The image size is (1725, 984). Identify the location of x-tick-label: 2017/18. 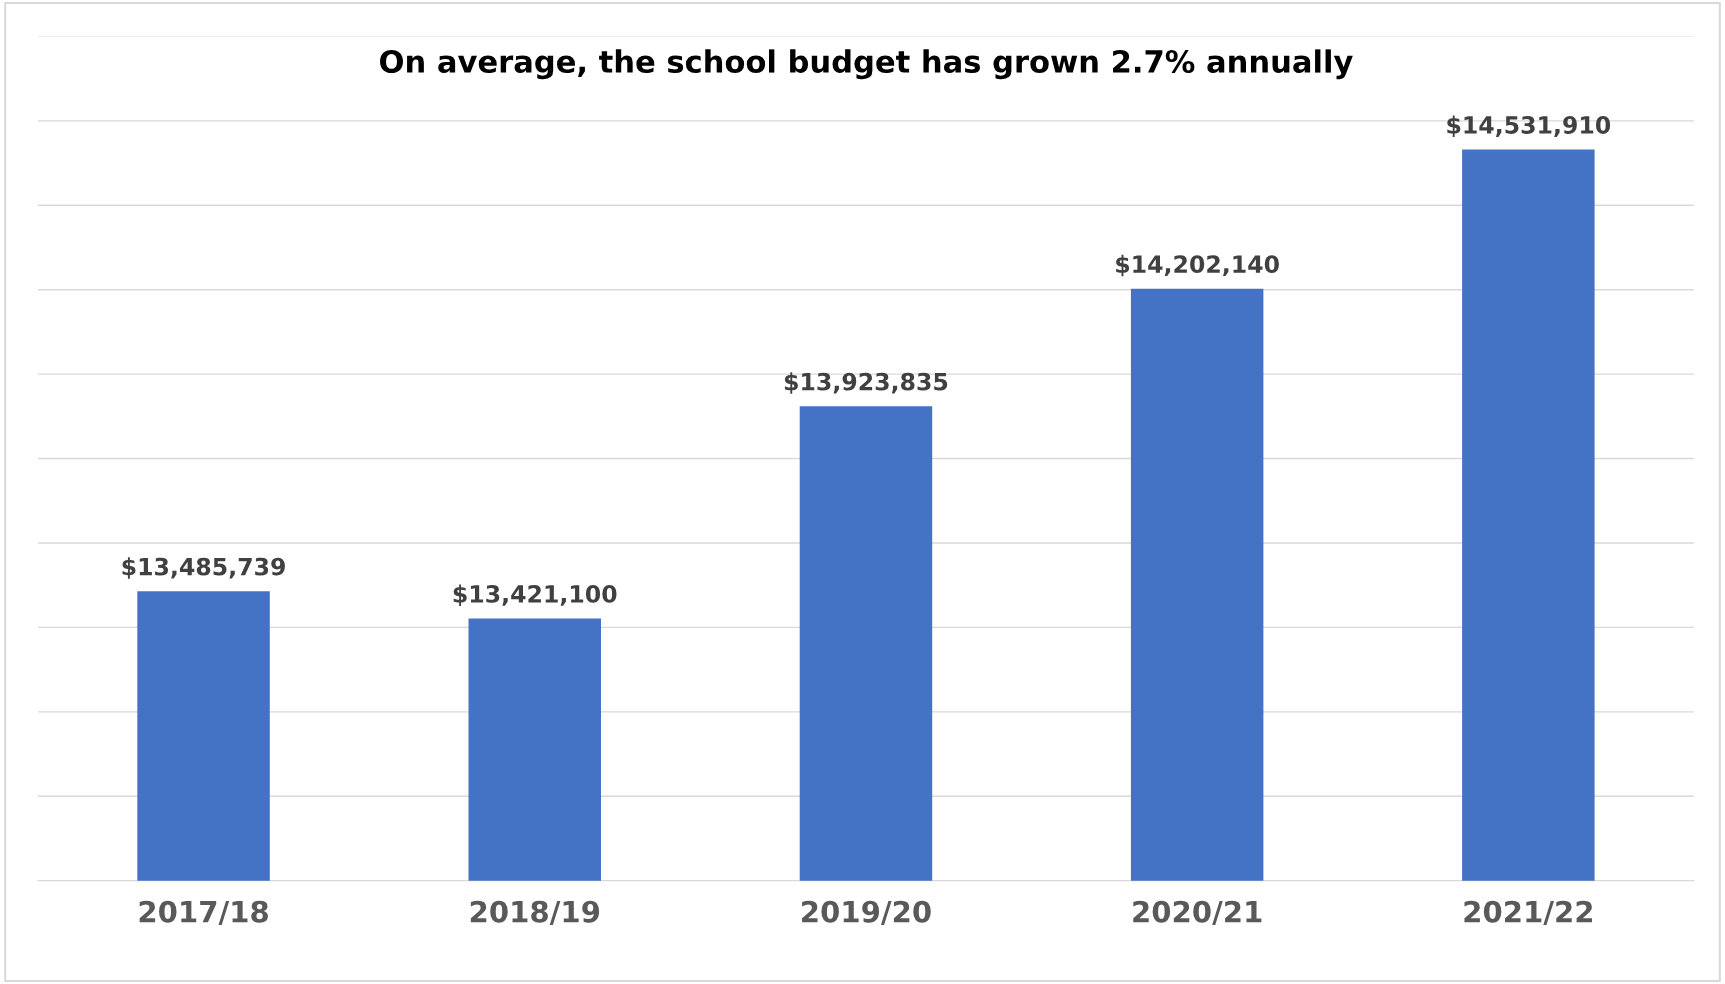
(203, 912).